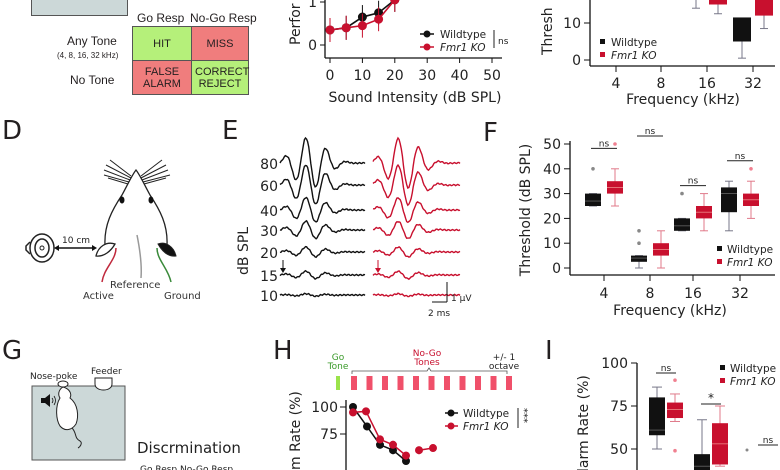 This screenshot has width=780, height=470. What do you see at coordinates (269, 187) in the screenshot?
I see `level-label: 60` at bounding box center [269, 187].